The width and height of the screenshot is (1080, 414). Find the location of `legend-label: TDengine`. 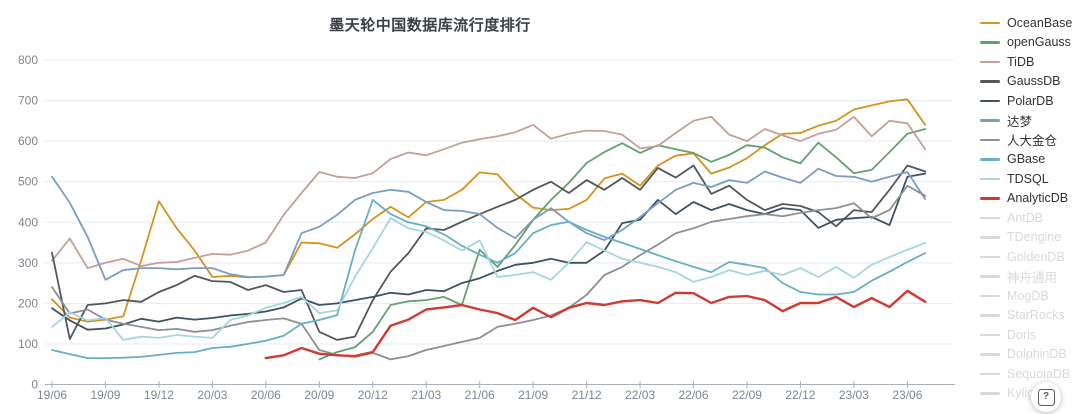

legend-label: TDengine is located at coordinates (1034, 237).